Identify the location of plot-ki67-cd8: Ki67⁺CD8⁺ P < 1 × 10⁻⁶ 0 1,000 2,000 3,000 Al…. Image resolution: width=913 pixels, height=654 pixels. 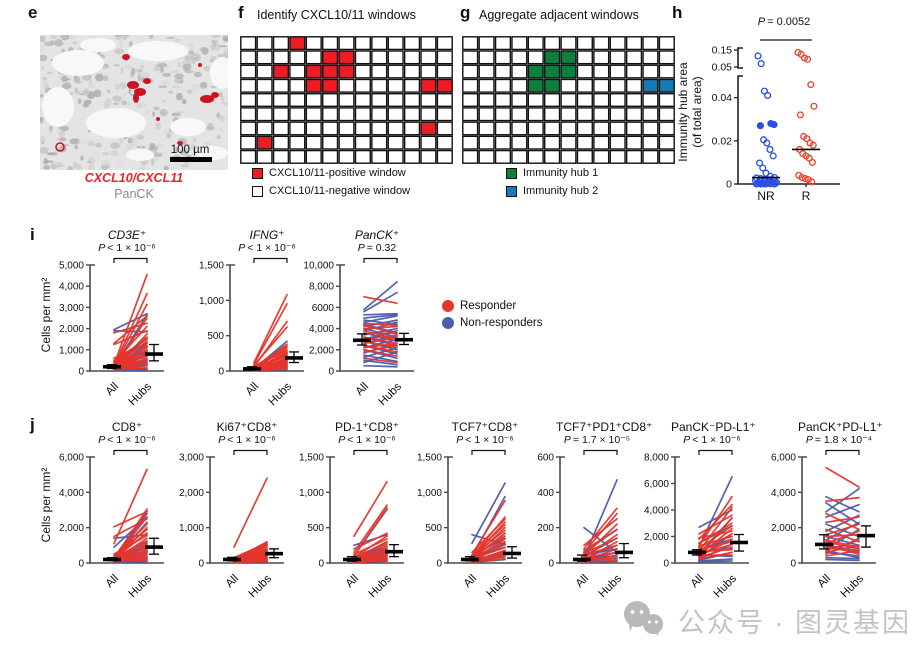
(227, 512).